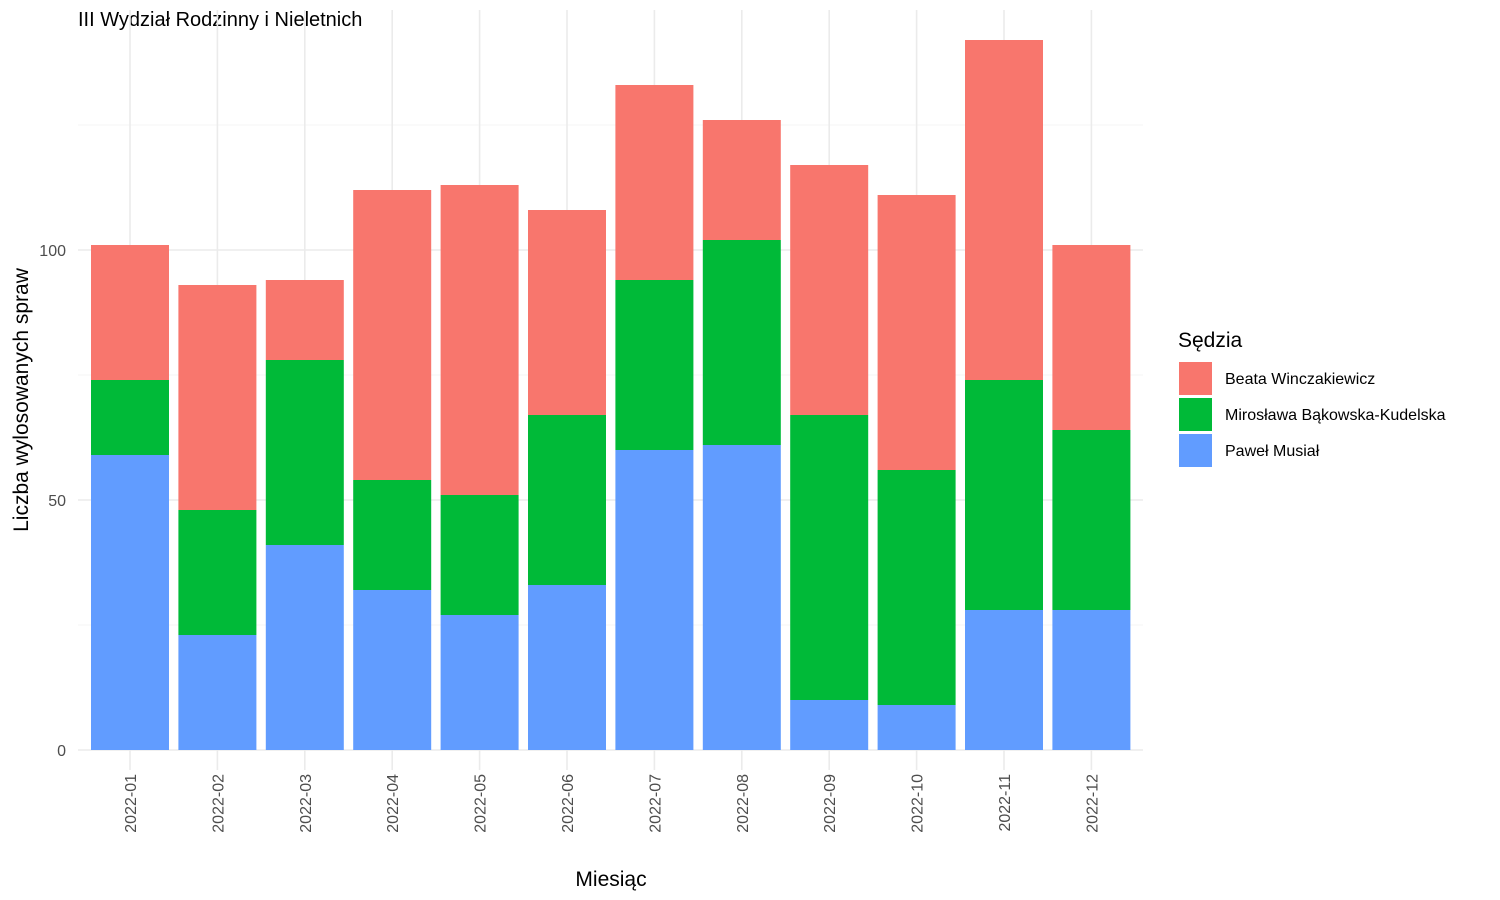 Image resolution: width=1500 pixels, height=900 pixels. I want to click on y-axis-ticks: 0 50 100, so click(52, 501).